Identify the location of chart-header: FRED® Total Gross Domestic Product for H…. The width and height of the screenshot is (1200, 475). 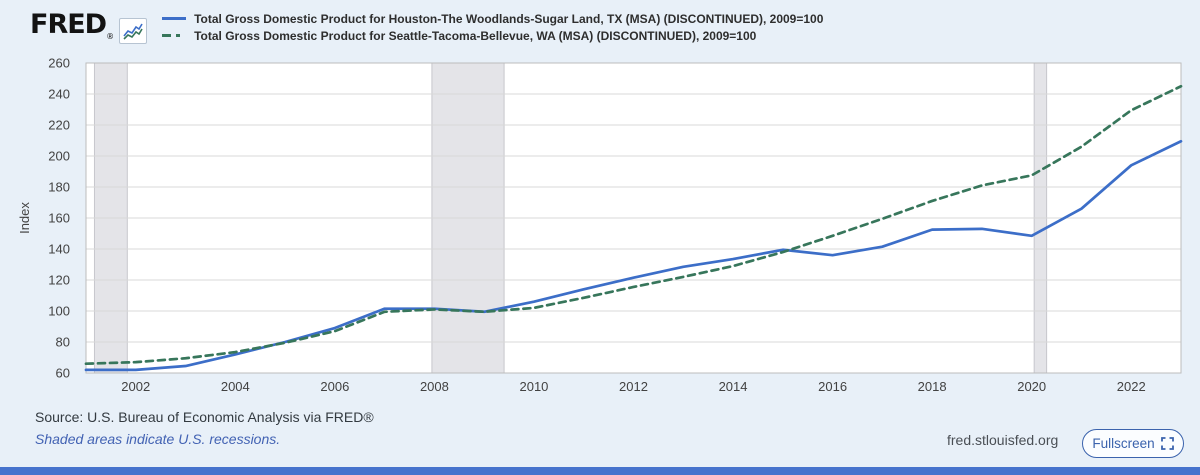
(426, 31).